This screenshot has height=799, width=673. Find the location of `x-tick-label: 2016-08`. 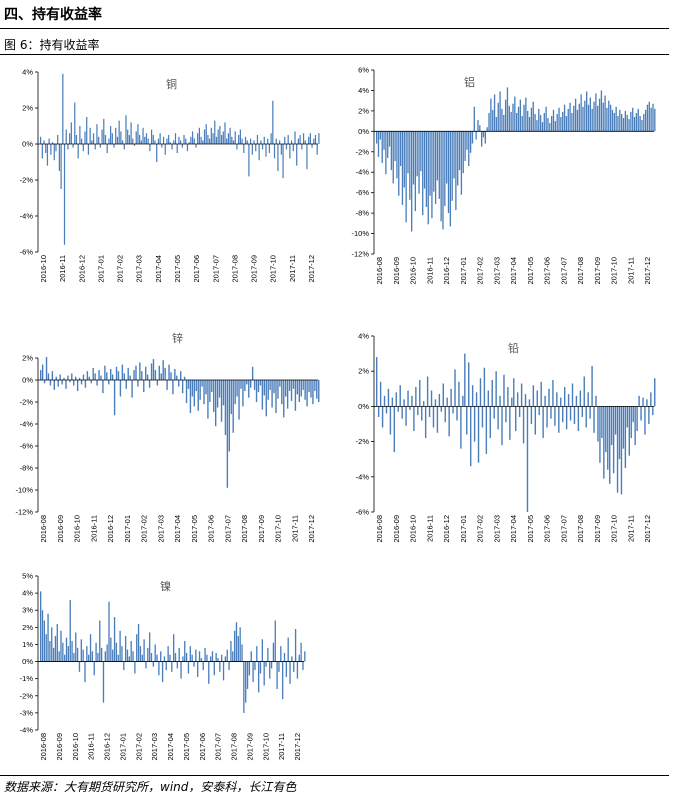

x-tick-label: 2016-08 is located at coordinates (379, 529).